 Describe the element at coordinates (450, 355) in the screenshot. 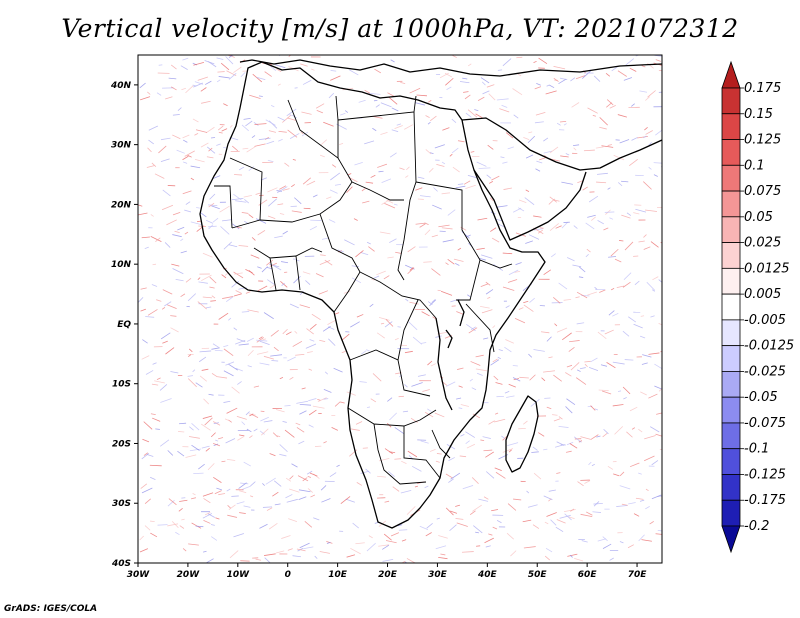

I see `great-lakes` at that location.